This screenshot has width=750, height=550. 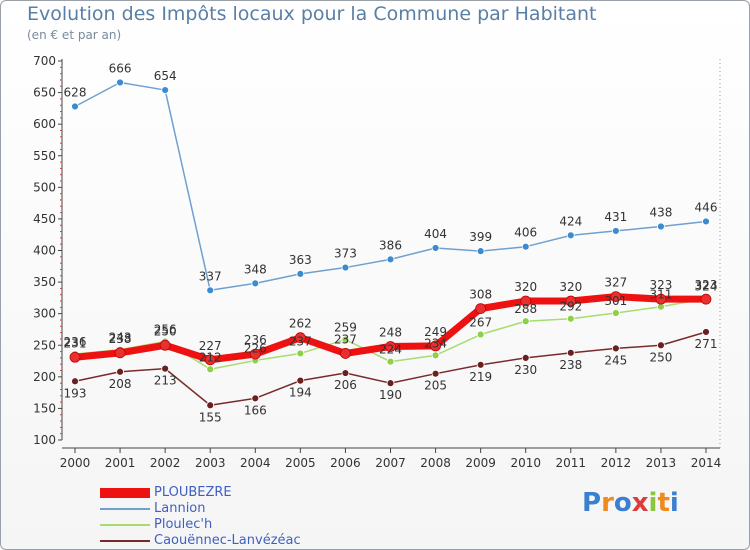 What do you see at coordinates (706, 463) in the screenshot?
I see `x-tick-label: 2014` at bounding box center [706, 463].